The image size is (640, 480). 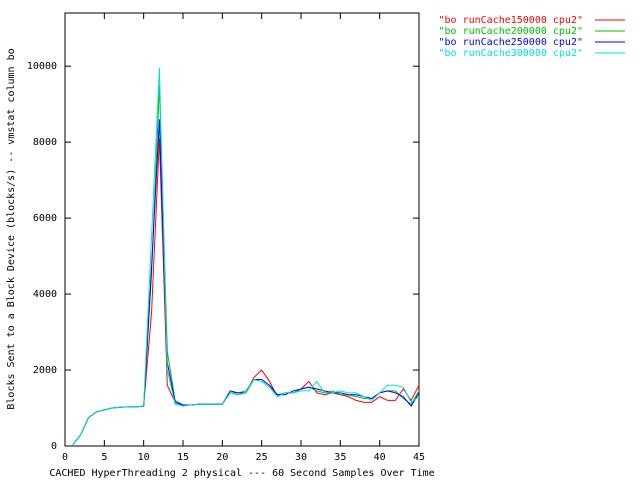 I want to click on y-tick-label: 6000, so click(x=45, y=218).